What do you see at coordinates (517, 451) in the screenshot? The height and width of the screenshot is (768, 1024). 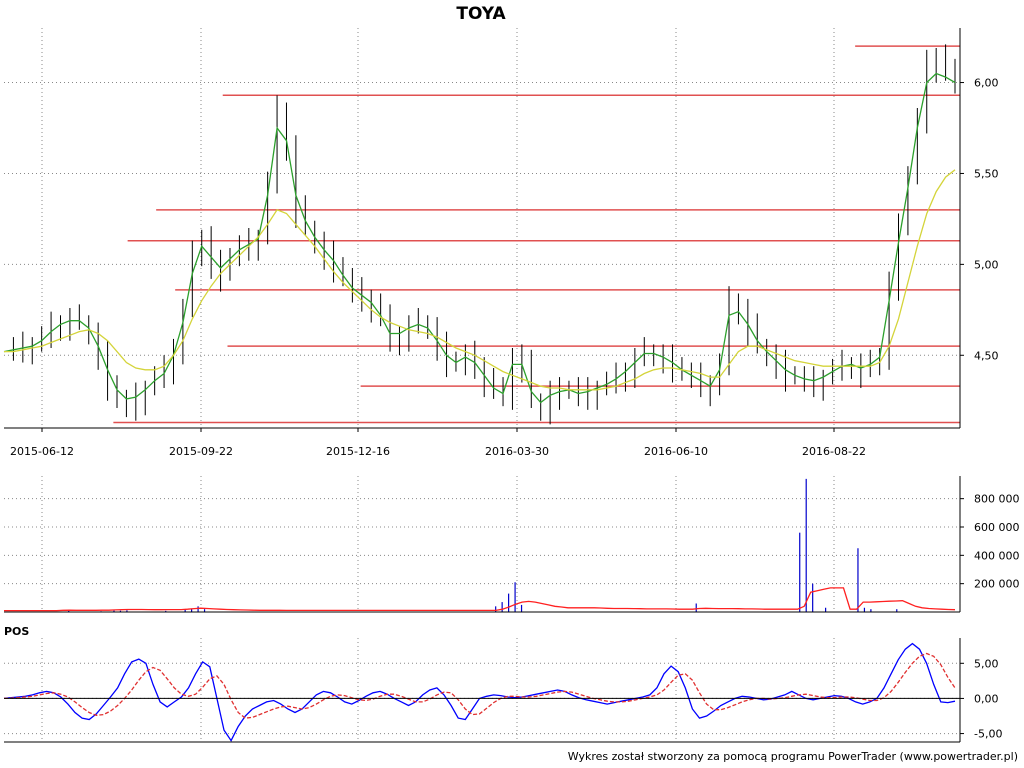 I see `price-xtick-label: 2016-03-30` at bounding box center [517, 451].